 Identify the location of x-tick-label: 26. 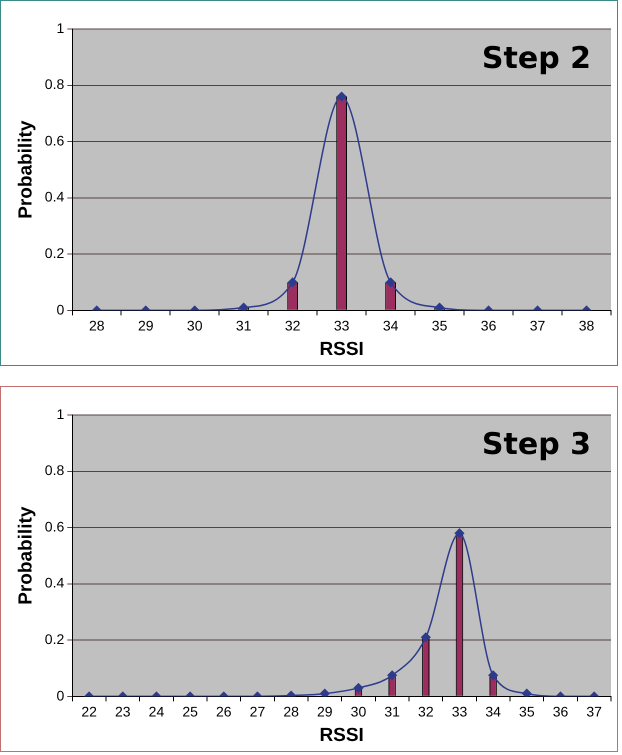
(224, 712).